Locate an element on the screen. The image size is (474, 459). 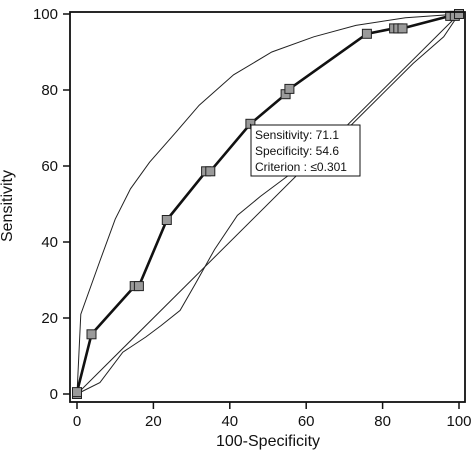
x-tick-label: 40 is located at coordinates (229, 421).